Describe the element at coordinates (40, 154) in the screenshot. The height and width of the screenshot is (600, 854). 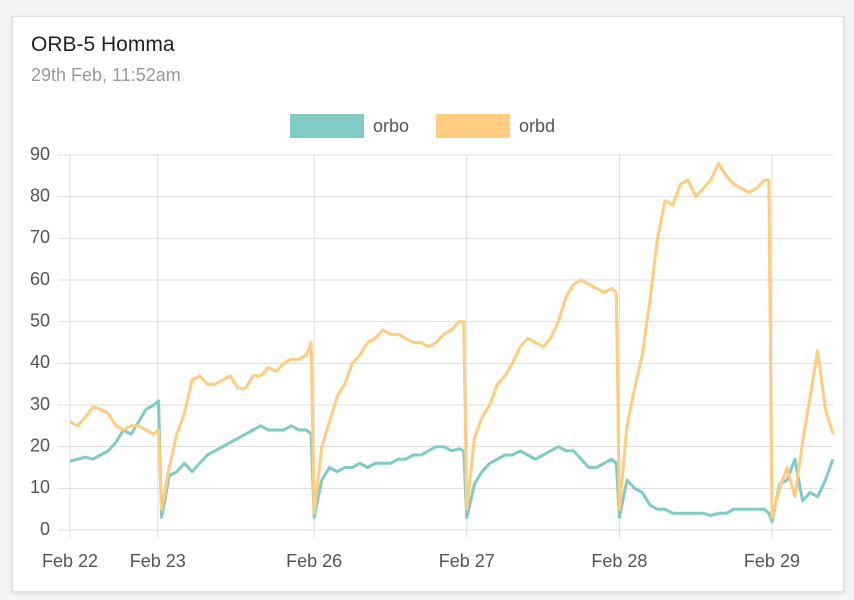
I see `y-tick-label: 90` at that location.